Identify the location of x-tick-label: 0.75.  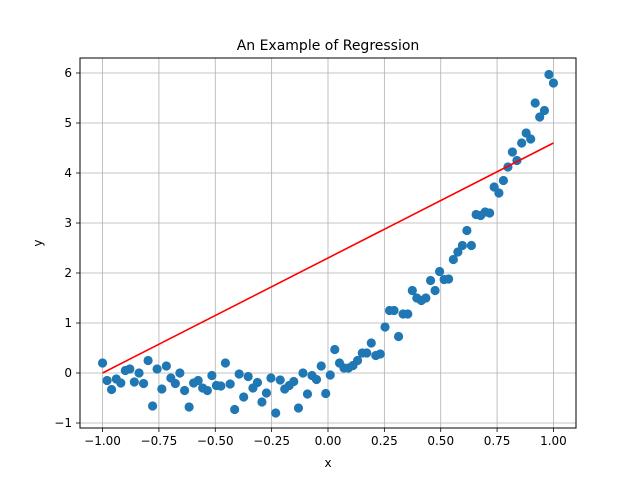
(497, 441).